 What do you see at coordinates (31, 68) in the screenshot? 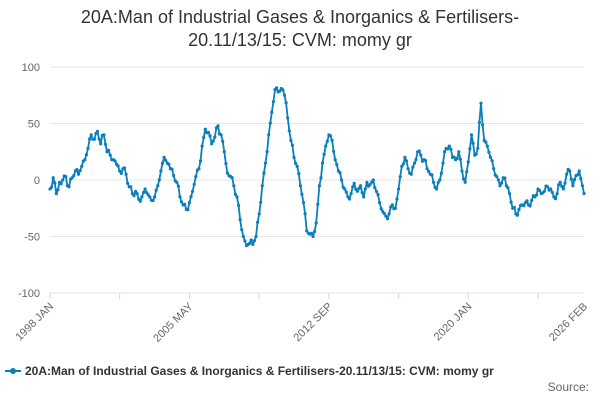
I see `y-tick-label: 100` at bounding box center [31, 68].